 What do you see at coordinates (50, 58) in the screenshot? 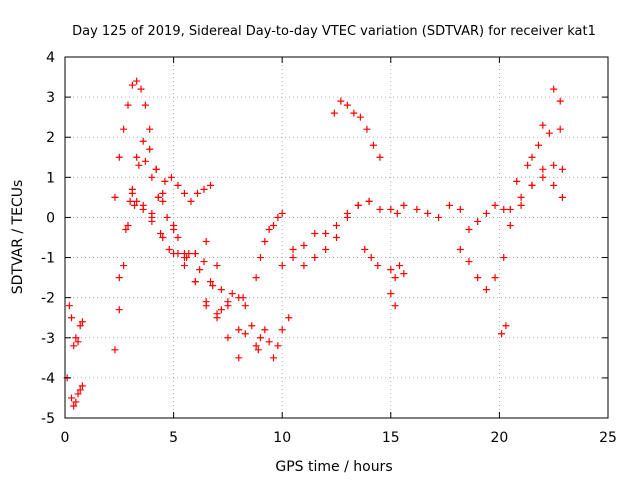
I see `y-tick-label: 4` at bounding box center [50, 58].